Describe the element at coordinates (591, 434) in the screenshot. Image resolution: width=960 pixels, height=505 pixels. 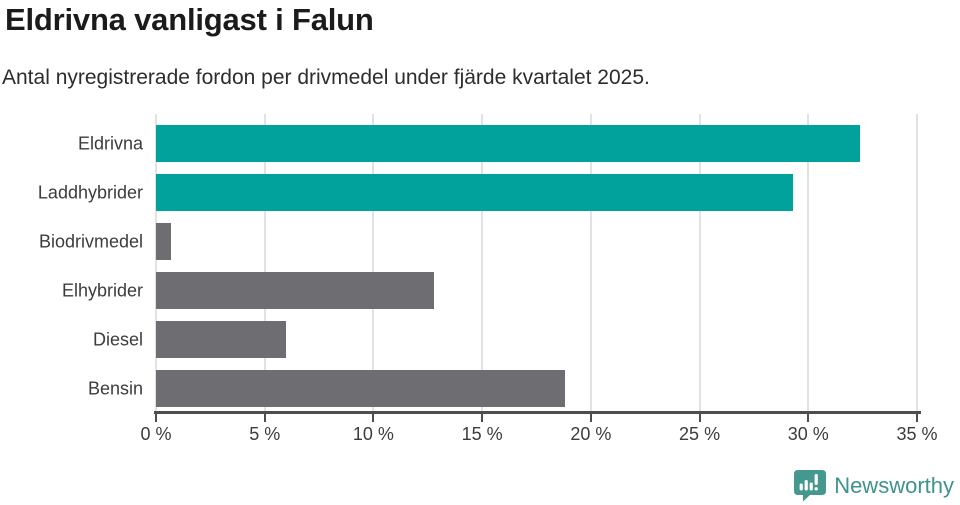
I see `x-tick-label-20pct: 20 %` at that location.